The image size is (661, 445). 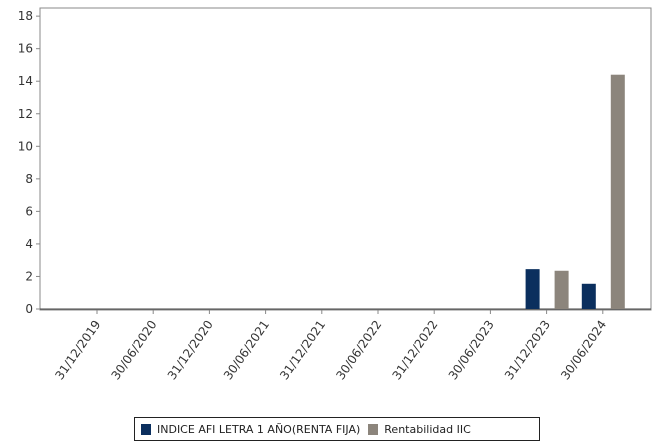 What do you see at coordinates (25, 114) in the screenshot?
I see `y-tick-label: 12` at bounding box center [25, 114].